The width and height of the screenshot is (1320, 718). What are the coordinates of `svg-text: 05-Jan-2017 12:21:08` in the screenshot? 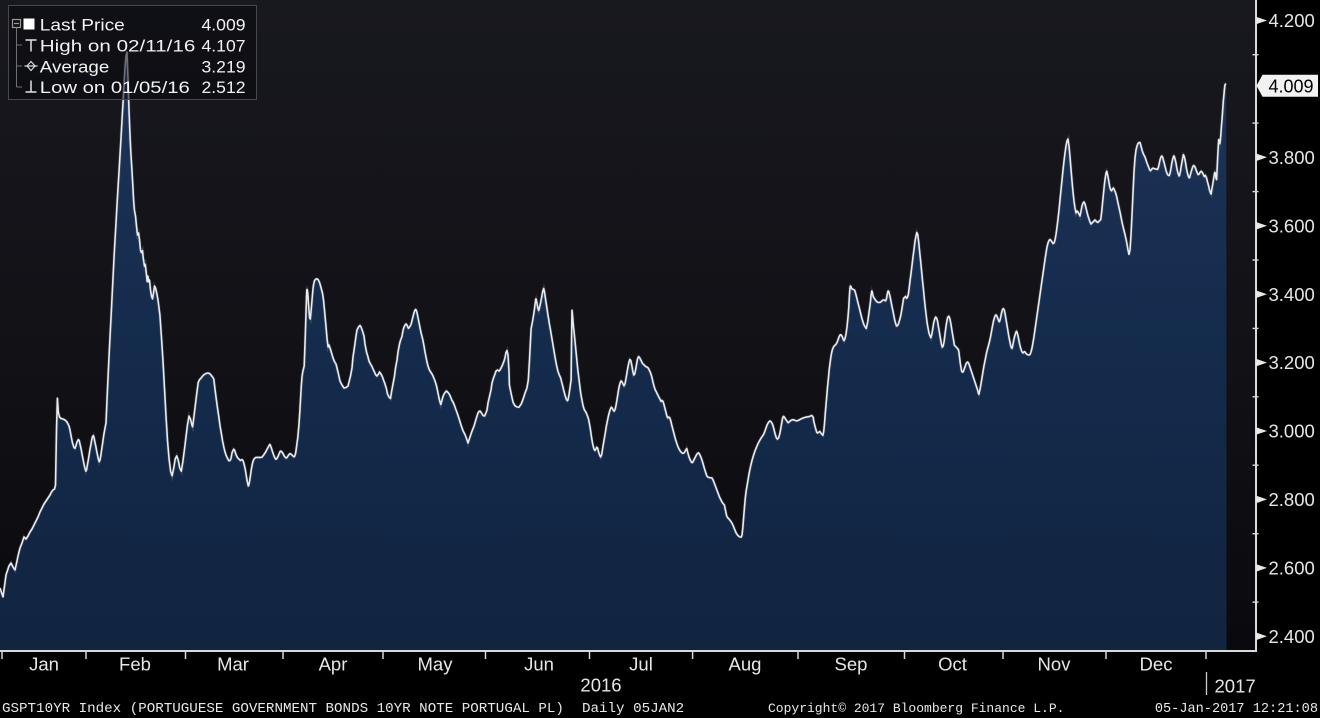 It's located at (1236, 709).